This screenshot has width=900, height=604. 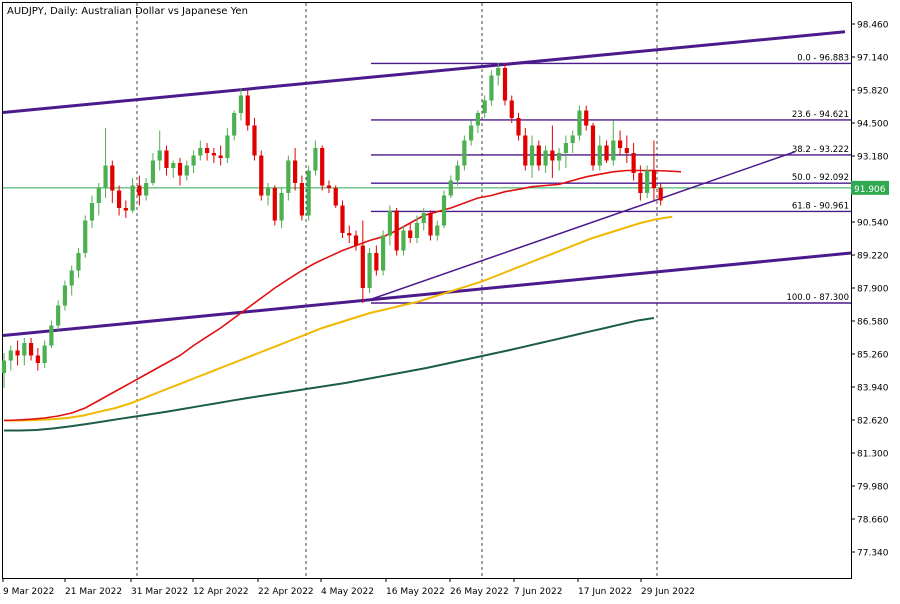 I want to click on current-price-box, so click(x=870, y=187).